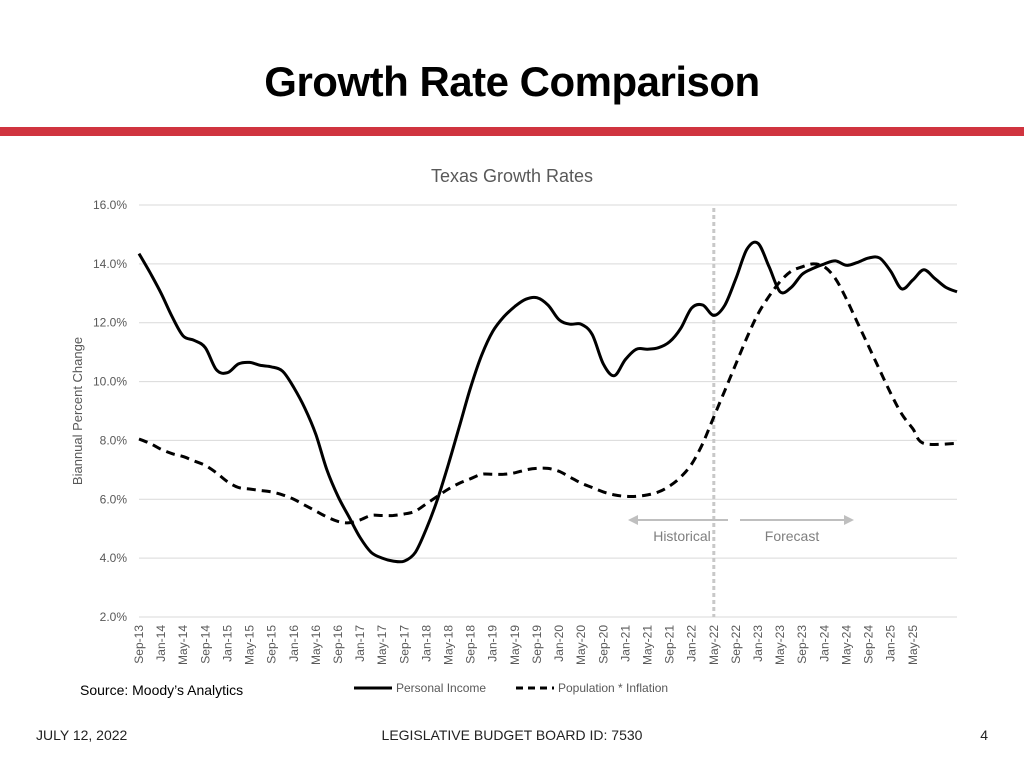 The width and height of the screenshot is (1024, 768). What do you see at coordinates (714, 645) in the screenshot?
I see `x-tick-label: May-22` at bounding box center [714, 645].